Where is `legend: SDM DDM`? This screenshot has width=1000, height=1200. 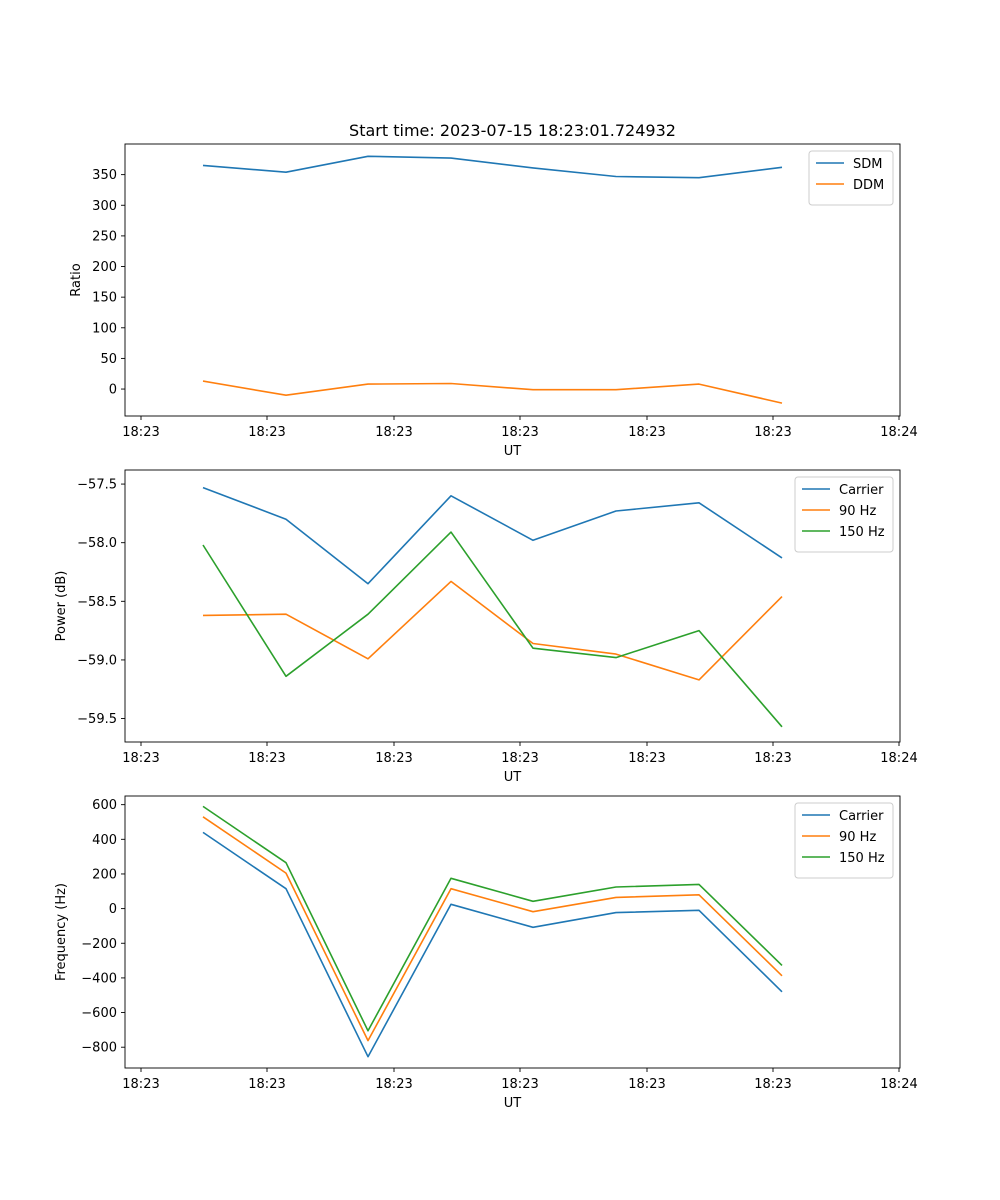 legend: SDM DDM is located at coordinates (851, 178).